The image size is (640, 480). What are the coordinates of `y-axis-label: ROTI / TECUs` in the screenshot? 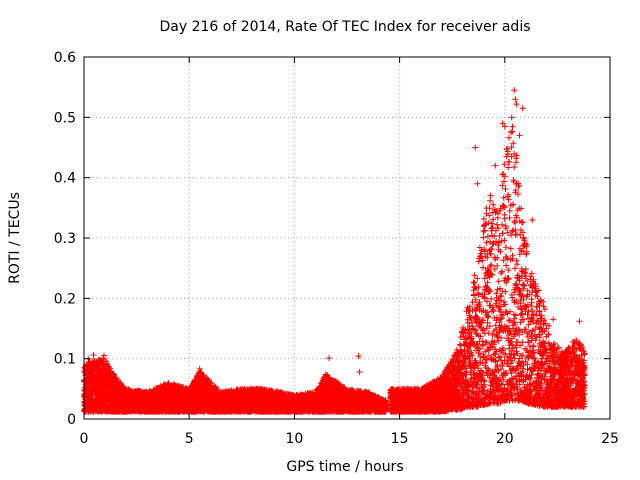 It's located at (15, 238).